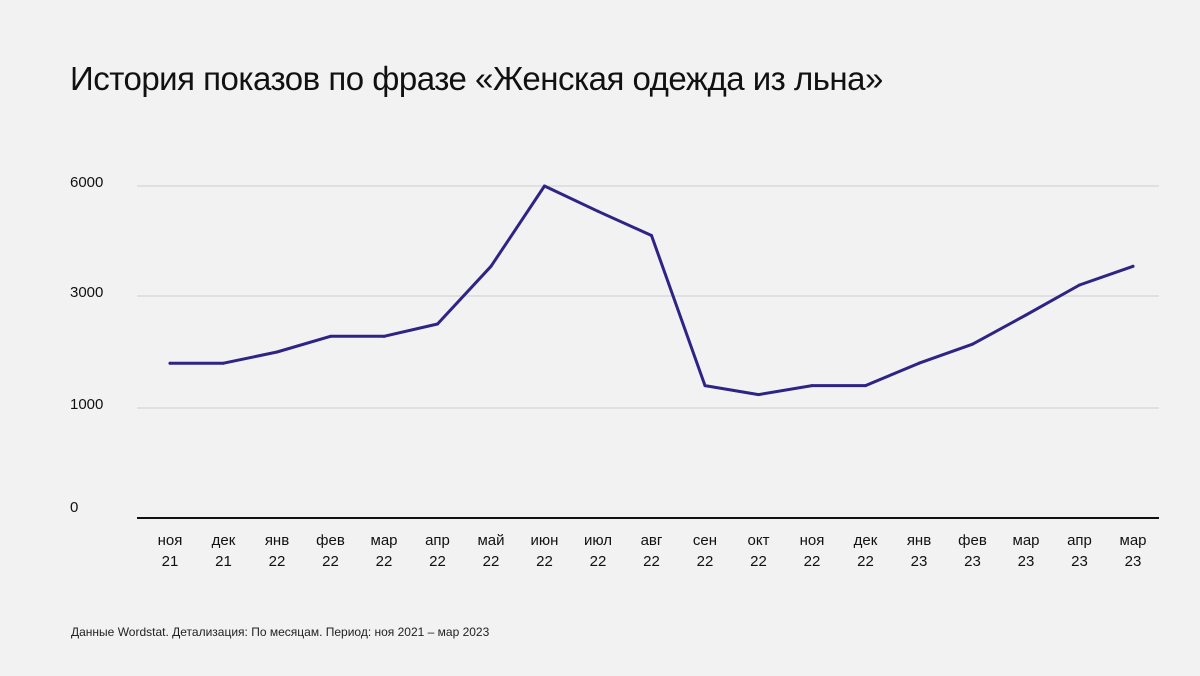  Describe the element at coordinates (437, 551) in the screenshot. I see `x-tick-label: апр 22` at that location.